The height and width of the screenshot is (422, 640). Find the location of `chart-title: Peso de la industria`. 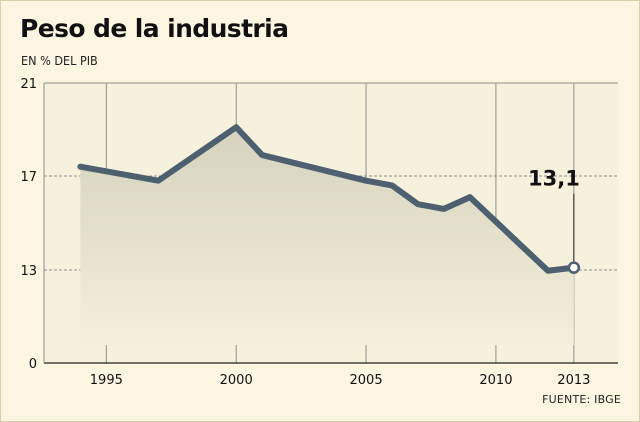

chart-title: Peso de la industria is located at coordinates (154, 28).